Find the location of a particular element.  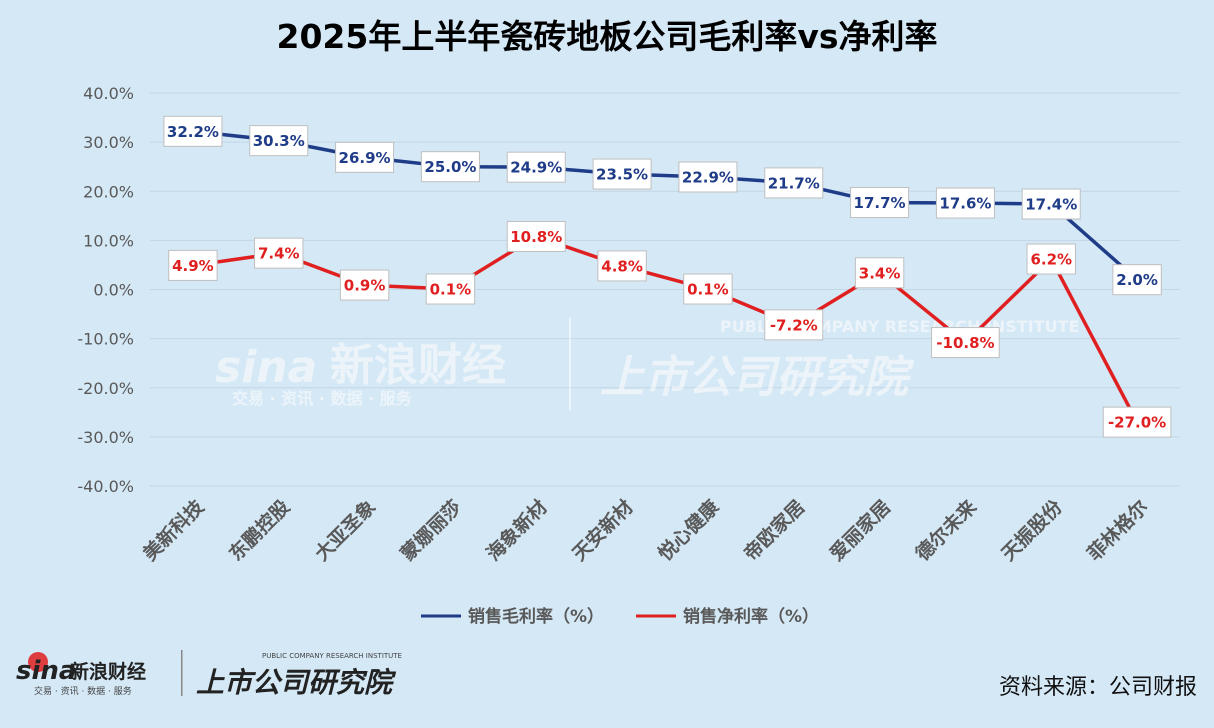

y-tick-label: -30.0% is located at coordinates (105, 437).